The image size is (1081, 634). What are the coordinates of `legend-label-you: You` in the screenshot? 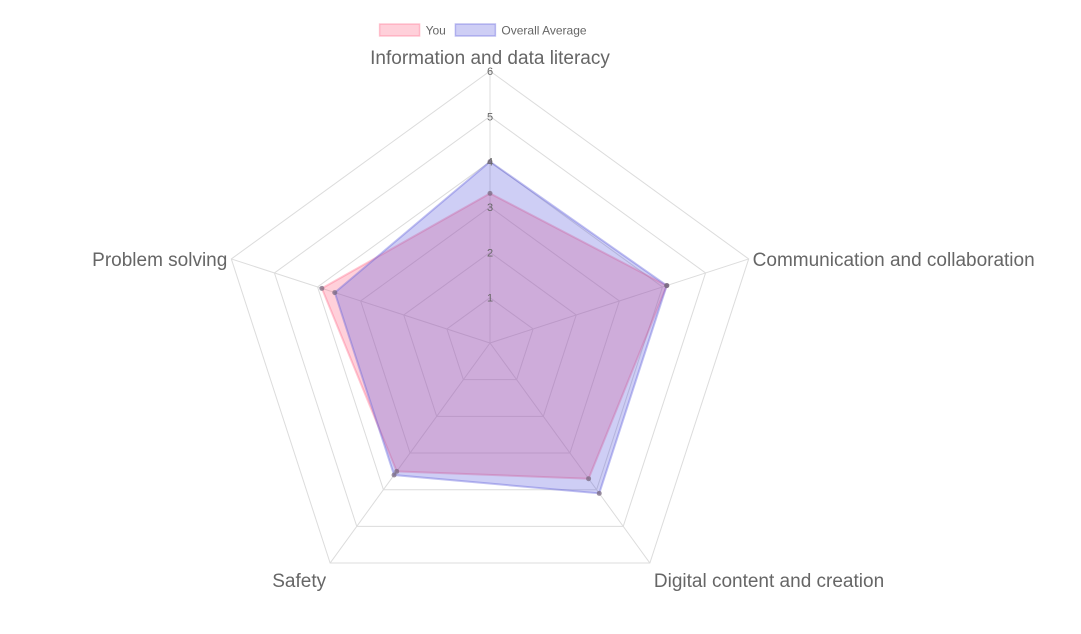 It's located at (436, 31).